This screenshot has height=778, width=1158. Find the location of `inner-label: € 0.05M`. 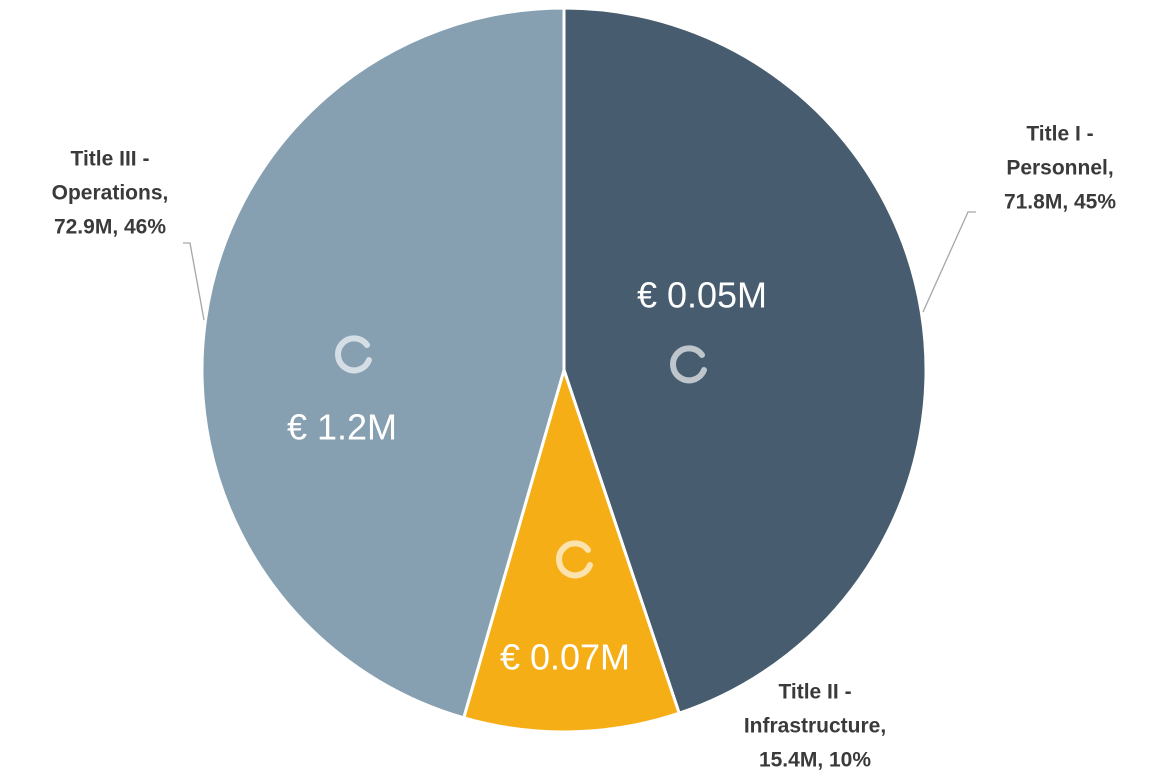

inner-label: € 0.05M is located at coordinates (702, 295).